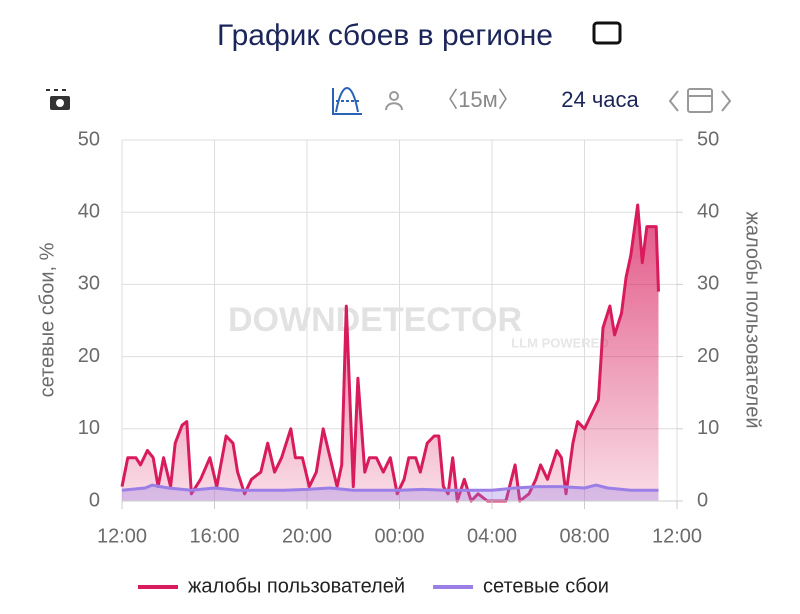 Image resolution: width=800 pixels, height=614 pixels. I want to click on x-tick-label: 00:00, so click(399, 536).